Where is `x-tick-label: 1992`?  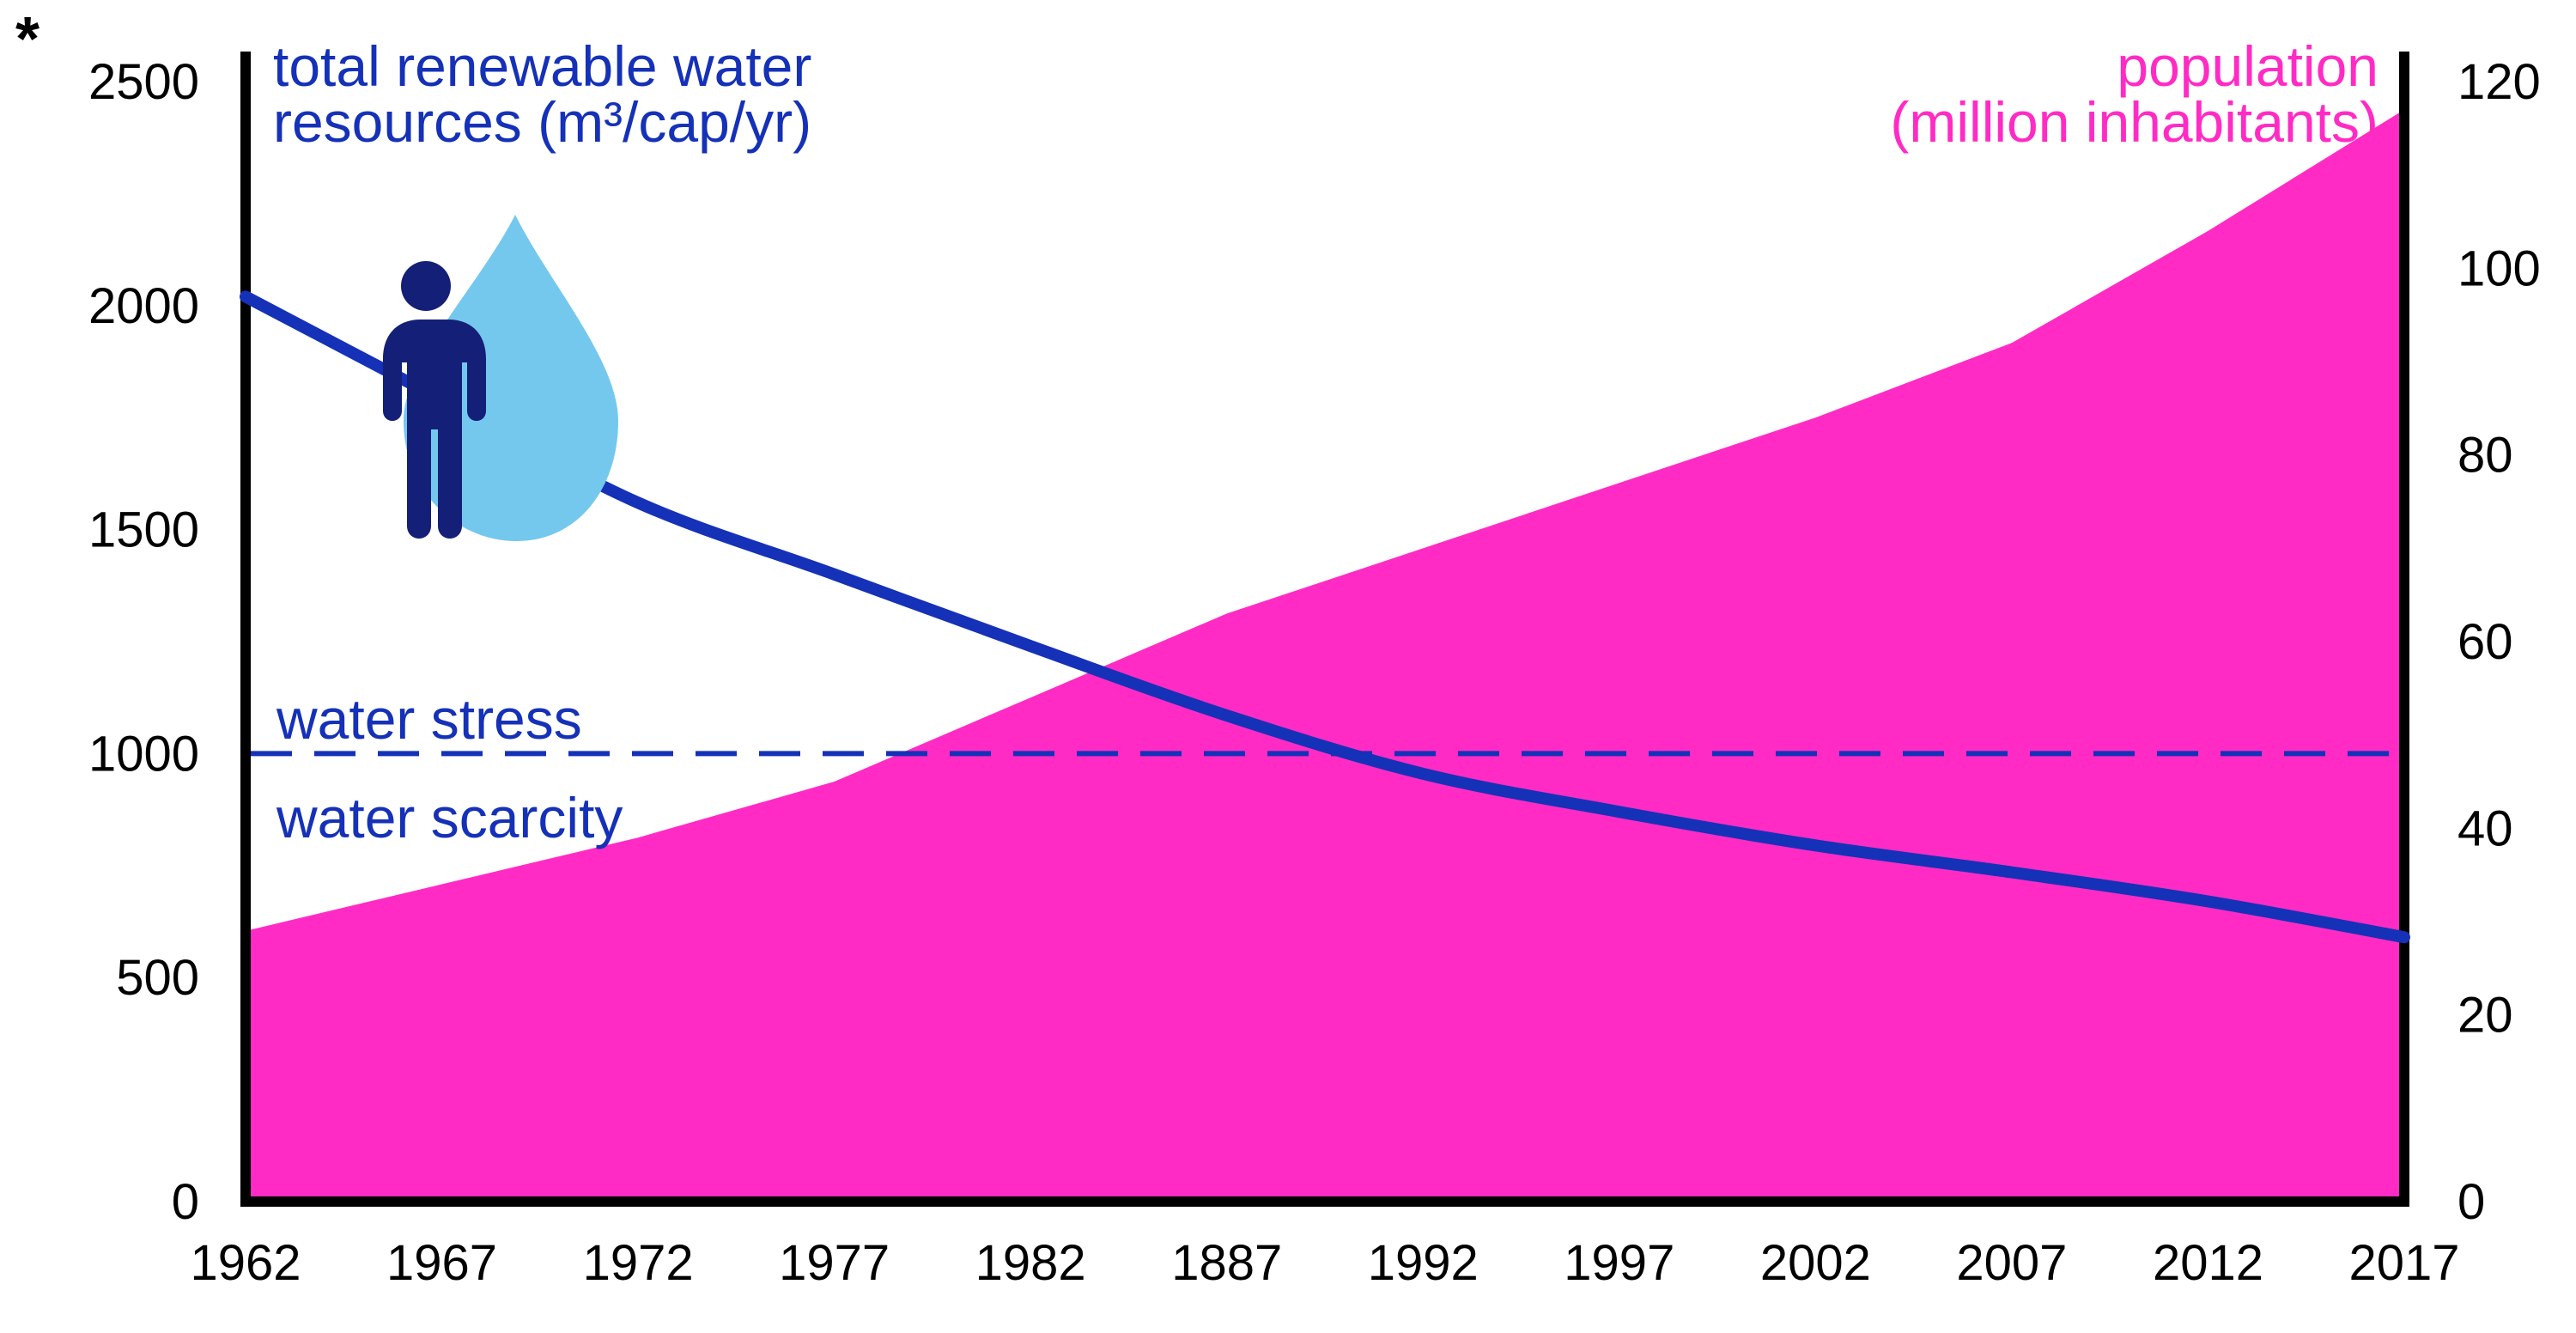 x-tick-label: 1992 is located at coordinates (1423, 1263).